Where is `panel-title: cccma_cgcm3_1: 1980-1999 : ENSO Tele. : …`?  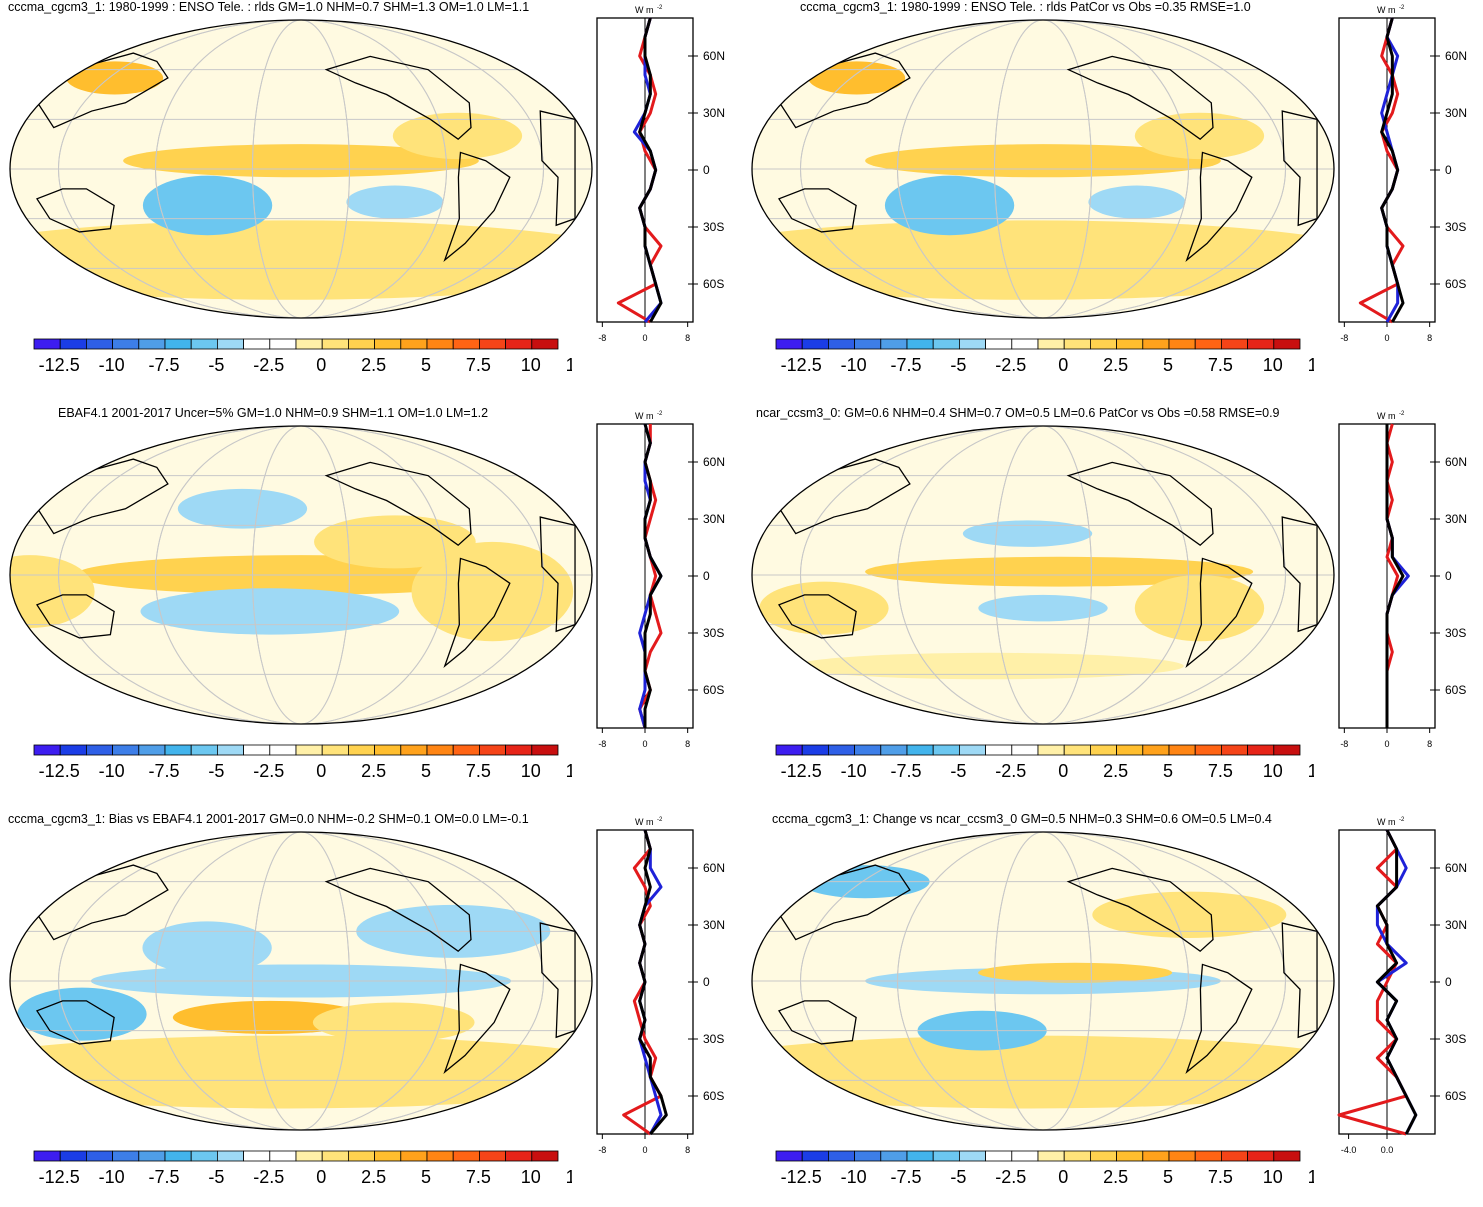
panel-title: cccma_cgcm3_1: 1980-1999 : ENSO Tele. : … is located at coordinates (269, 7).